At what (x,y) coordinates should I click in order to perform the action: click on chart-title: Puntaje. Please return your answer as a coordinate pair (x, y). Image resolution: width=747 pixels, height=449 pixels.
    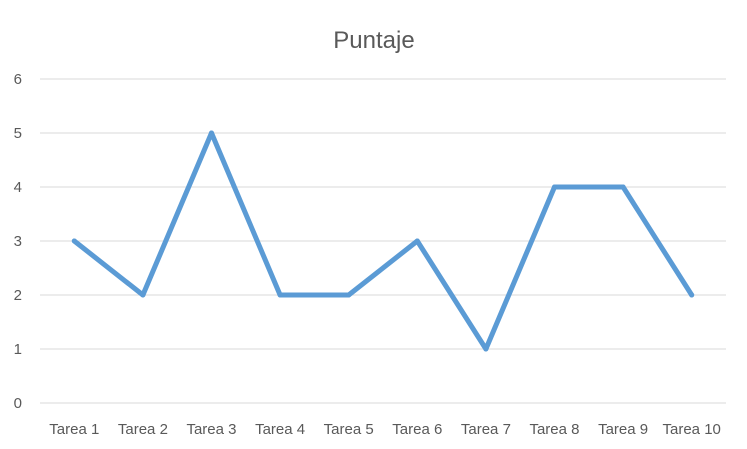
    Looking at the image, I should click on (373, 40).